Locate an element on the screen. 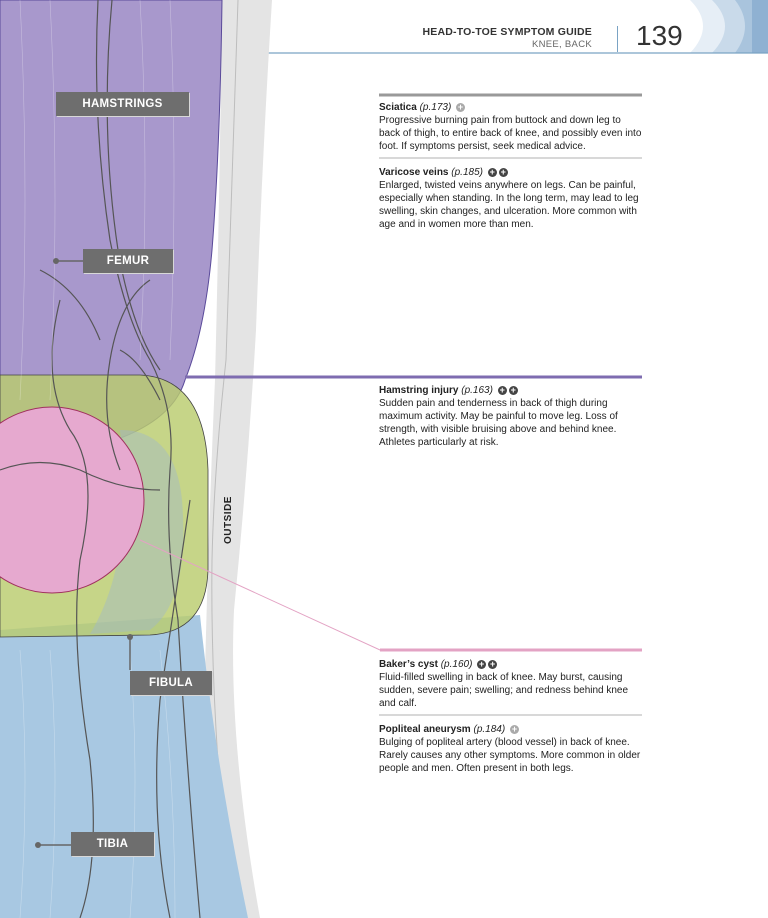 Image resolution: width=768 pixels, height=918 pixels. label-outside: OUTSIDE is located at coordinates (228, 520).